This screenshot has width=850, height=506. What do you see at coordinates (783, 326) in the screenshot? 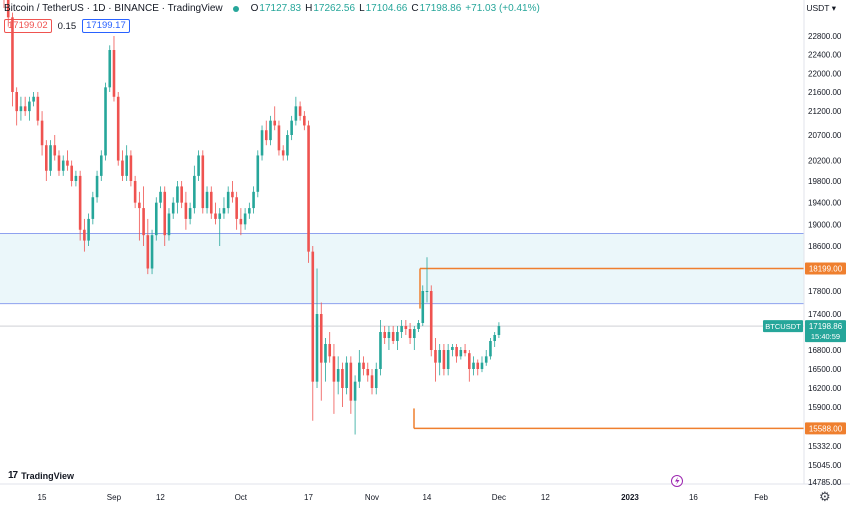
I see `symbol-badge` at bounding box center [783, 326].